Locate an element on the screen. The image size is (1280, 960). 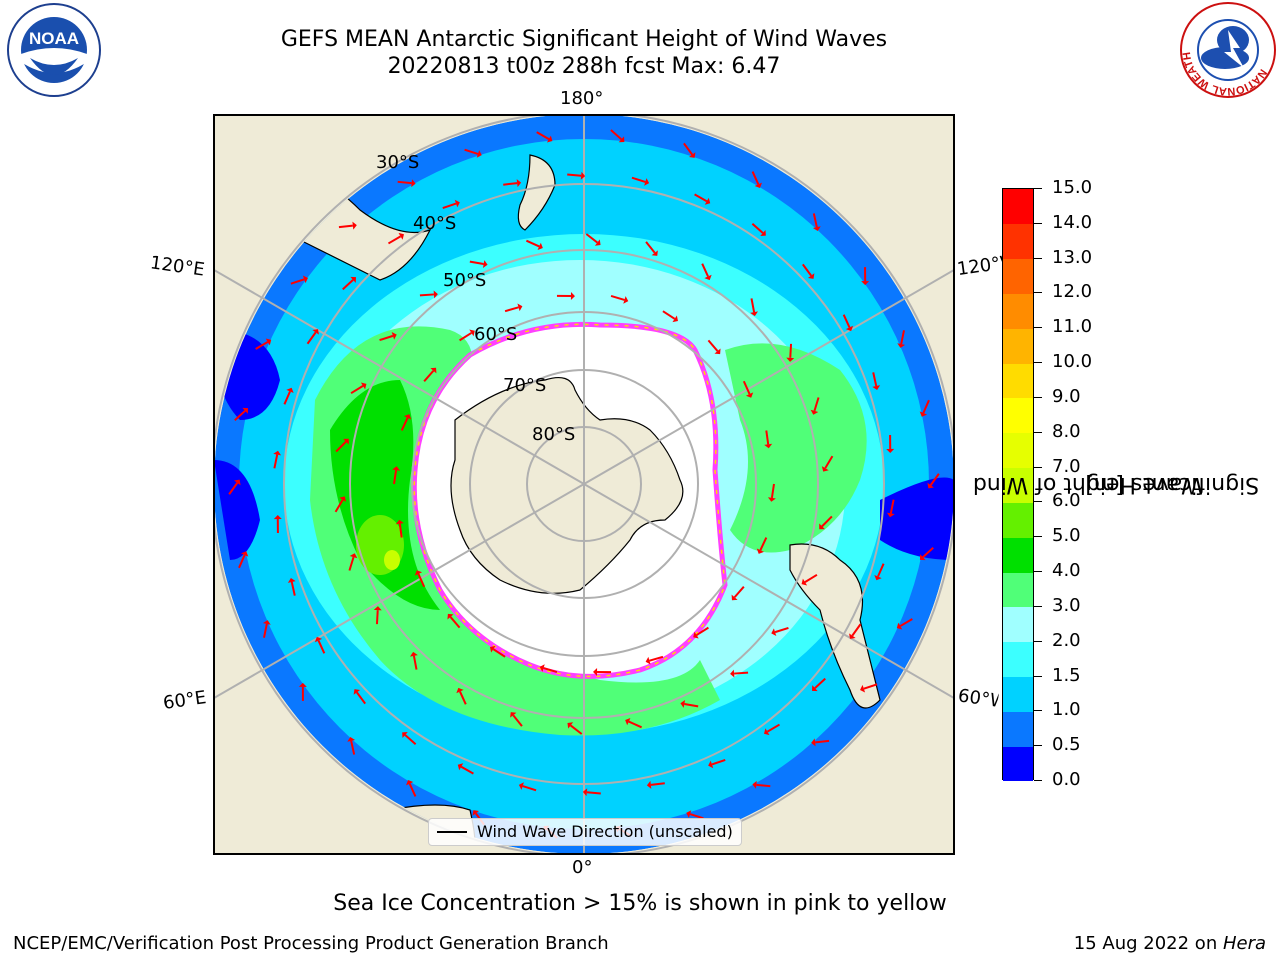
lat-label-40s: 40°S is located at coordinates (435, 223).